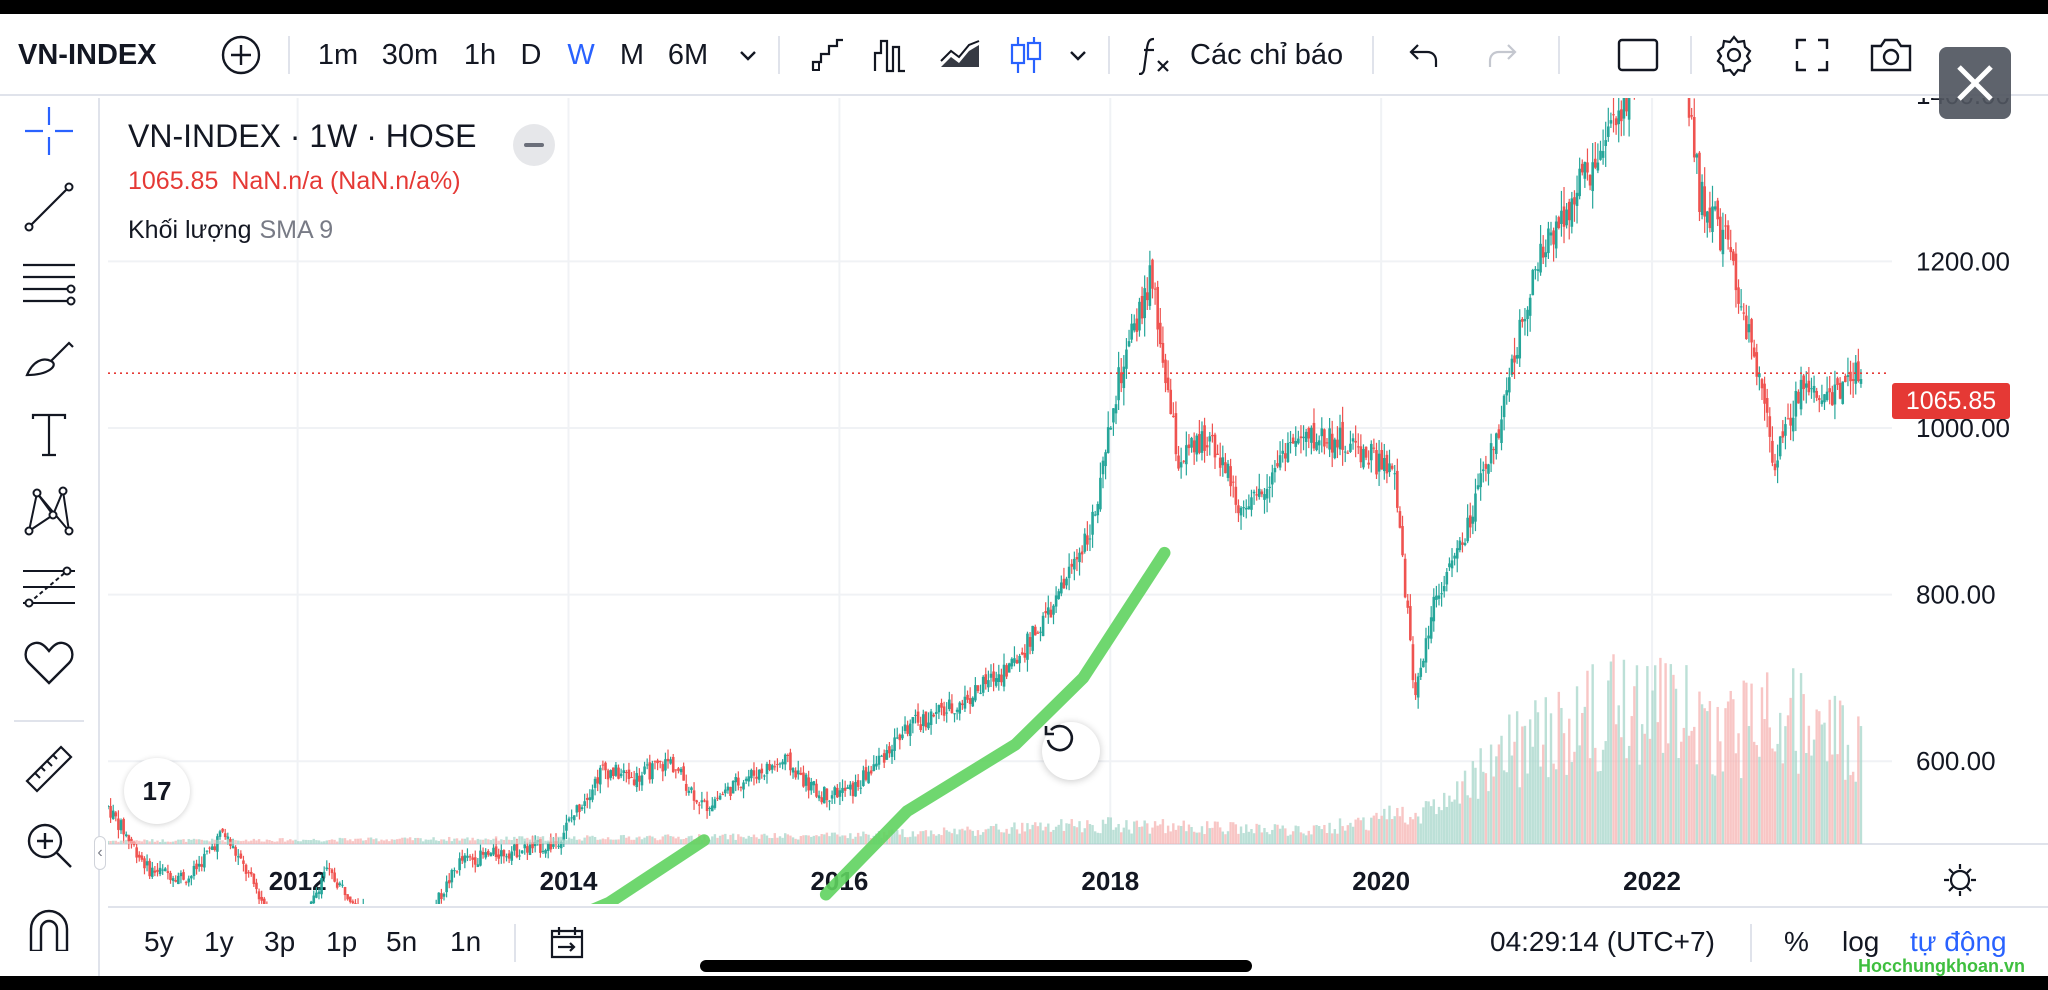 The height and width of the screenshot is (990, 2048). Describe the element at coordinates (828, 55) in the screenshot. I see `chart-type-step-button` at that location.